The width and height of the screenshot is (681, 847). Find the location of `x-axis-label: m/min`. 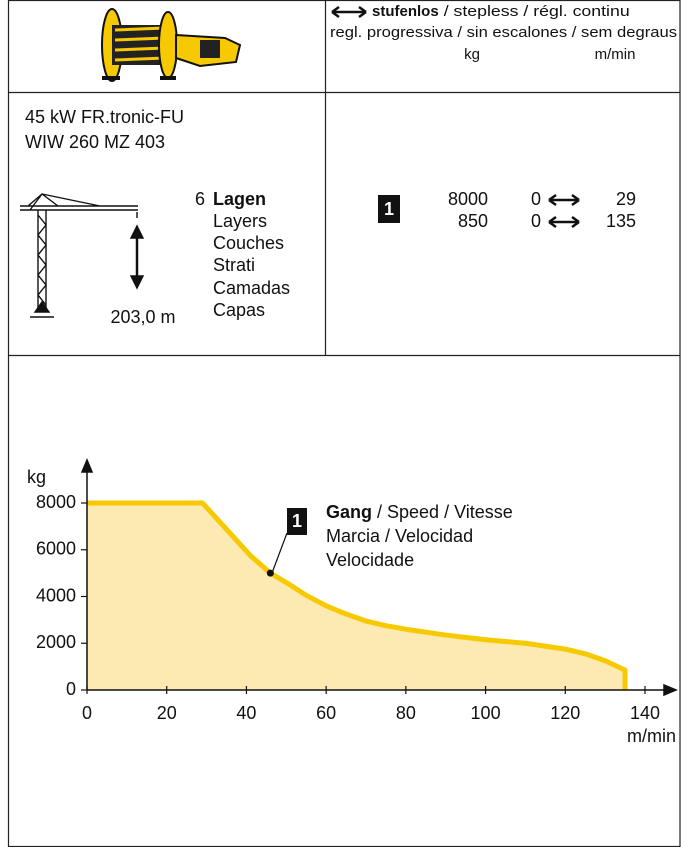

x-axis-label: m/min is located at coordinates (651, 736).